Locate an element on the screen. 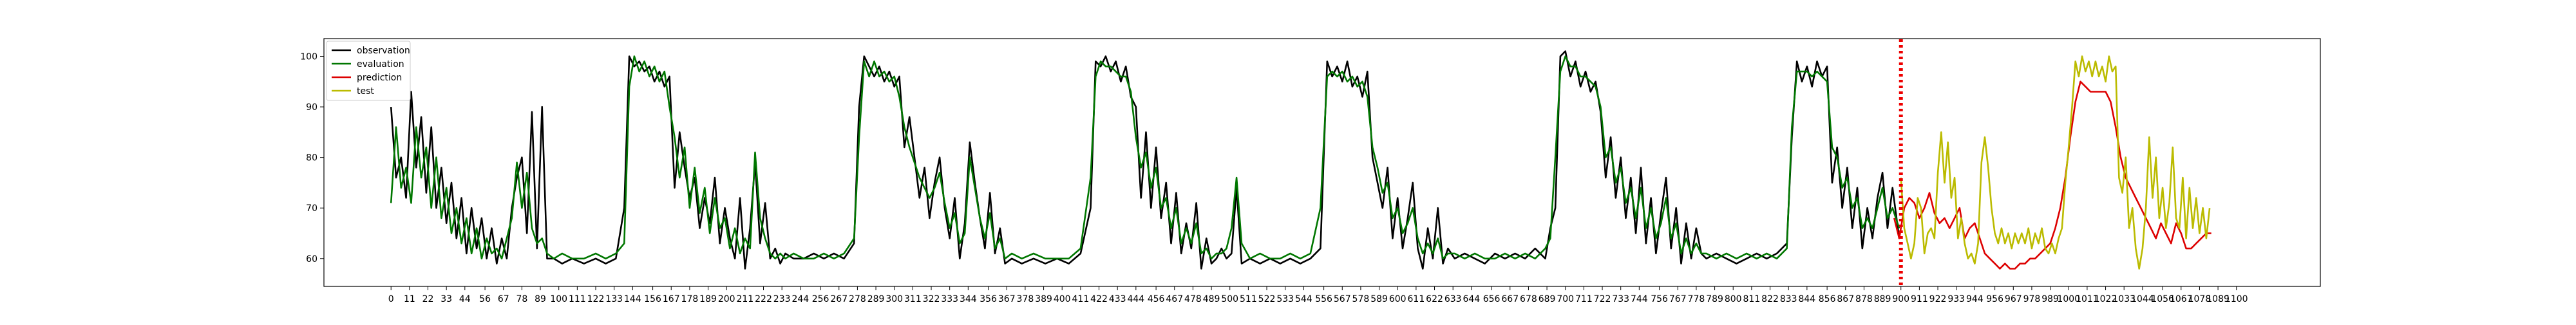 This screenshot has height=325, width=2576. x-tick-label: 978 is located at coordinates (2032, 299).